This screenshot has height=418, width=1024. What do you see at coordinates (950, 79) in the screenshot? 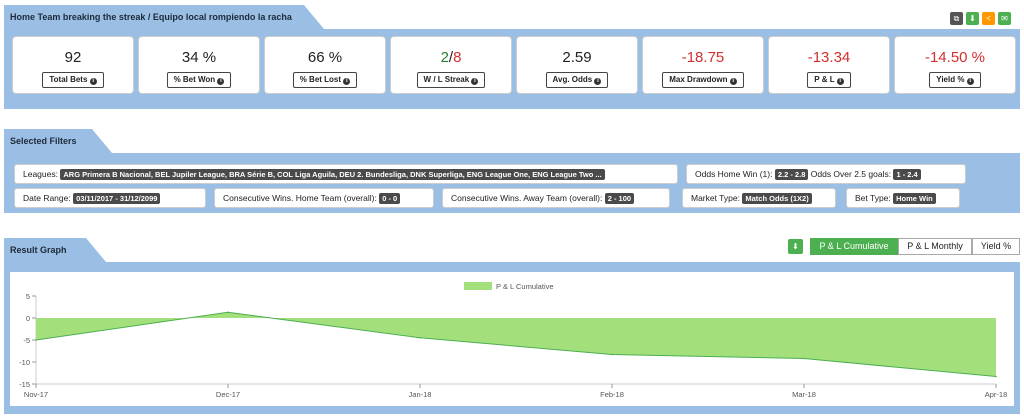
I see `stat-label: Yield %` at bounding box center [950, 79].